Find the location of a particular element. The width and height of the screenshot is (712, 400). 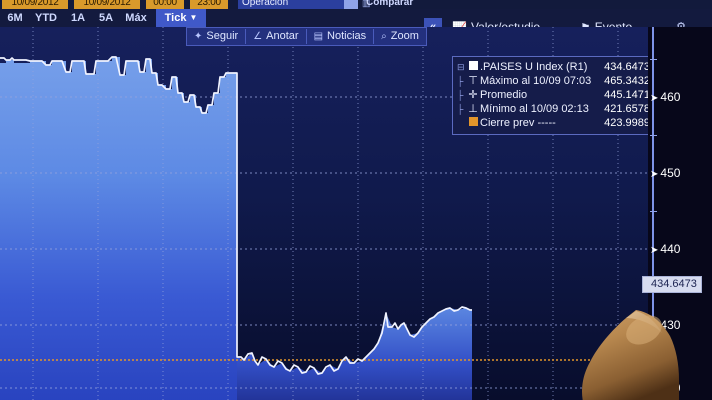

noticias-button-label: Noticias is located at coordinates (347, 36).